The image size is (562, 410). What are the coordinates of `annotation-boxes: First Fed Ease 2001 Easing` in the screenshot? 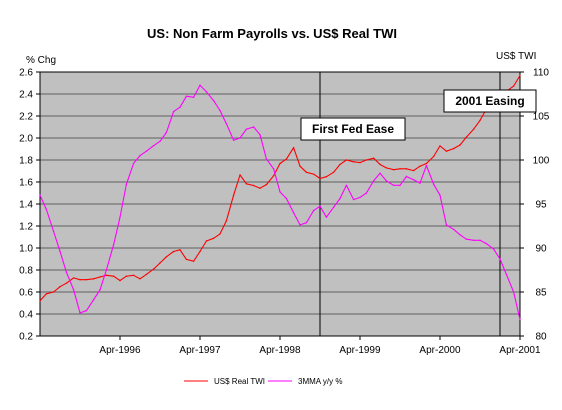 It's located at (418, 115).